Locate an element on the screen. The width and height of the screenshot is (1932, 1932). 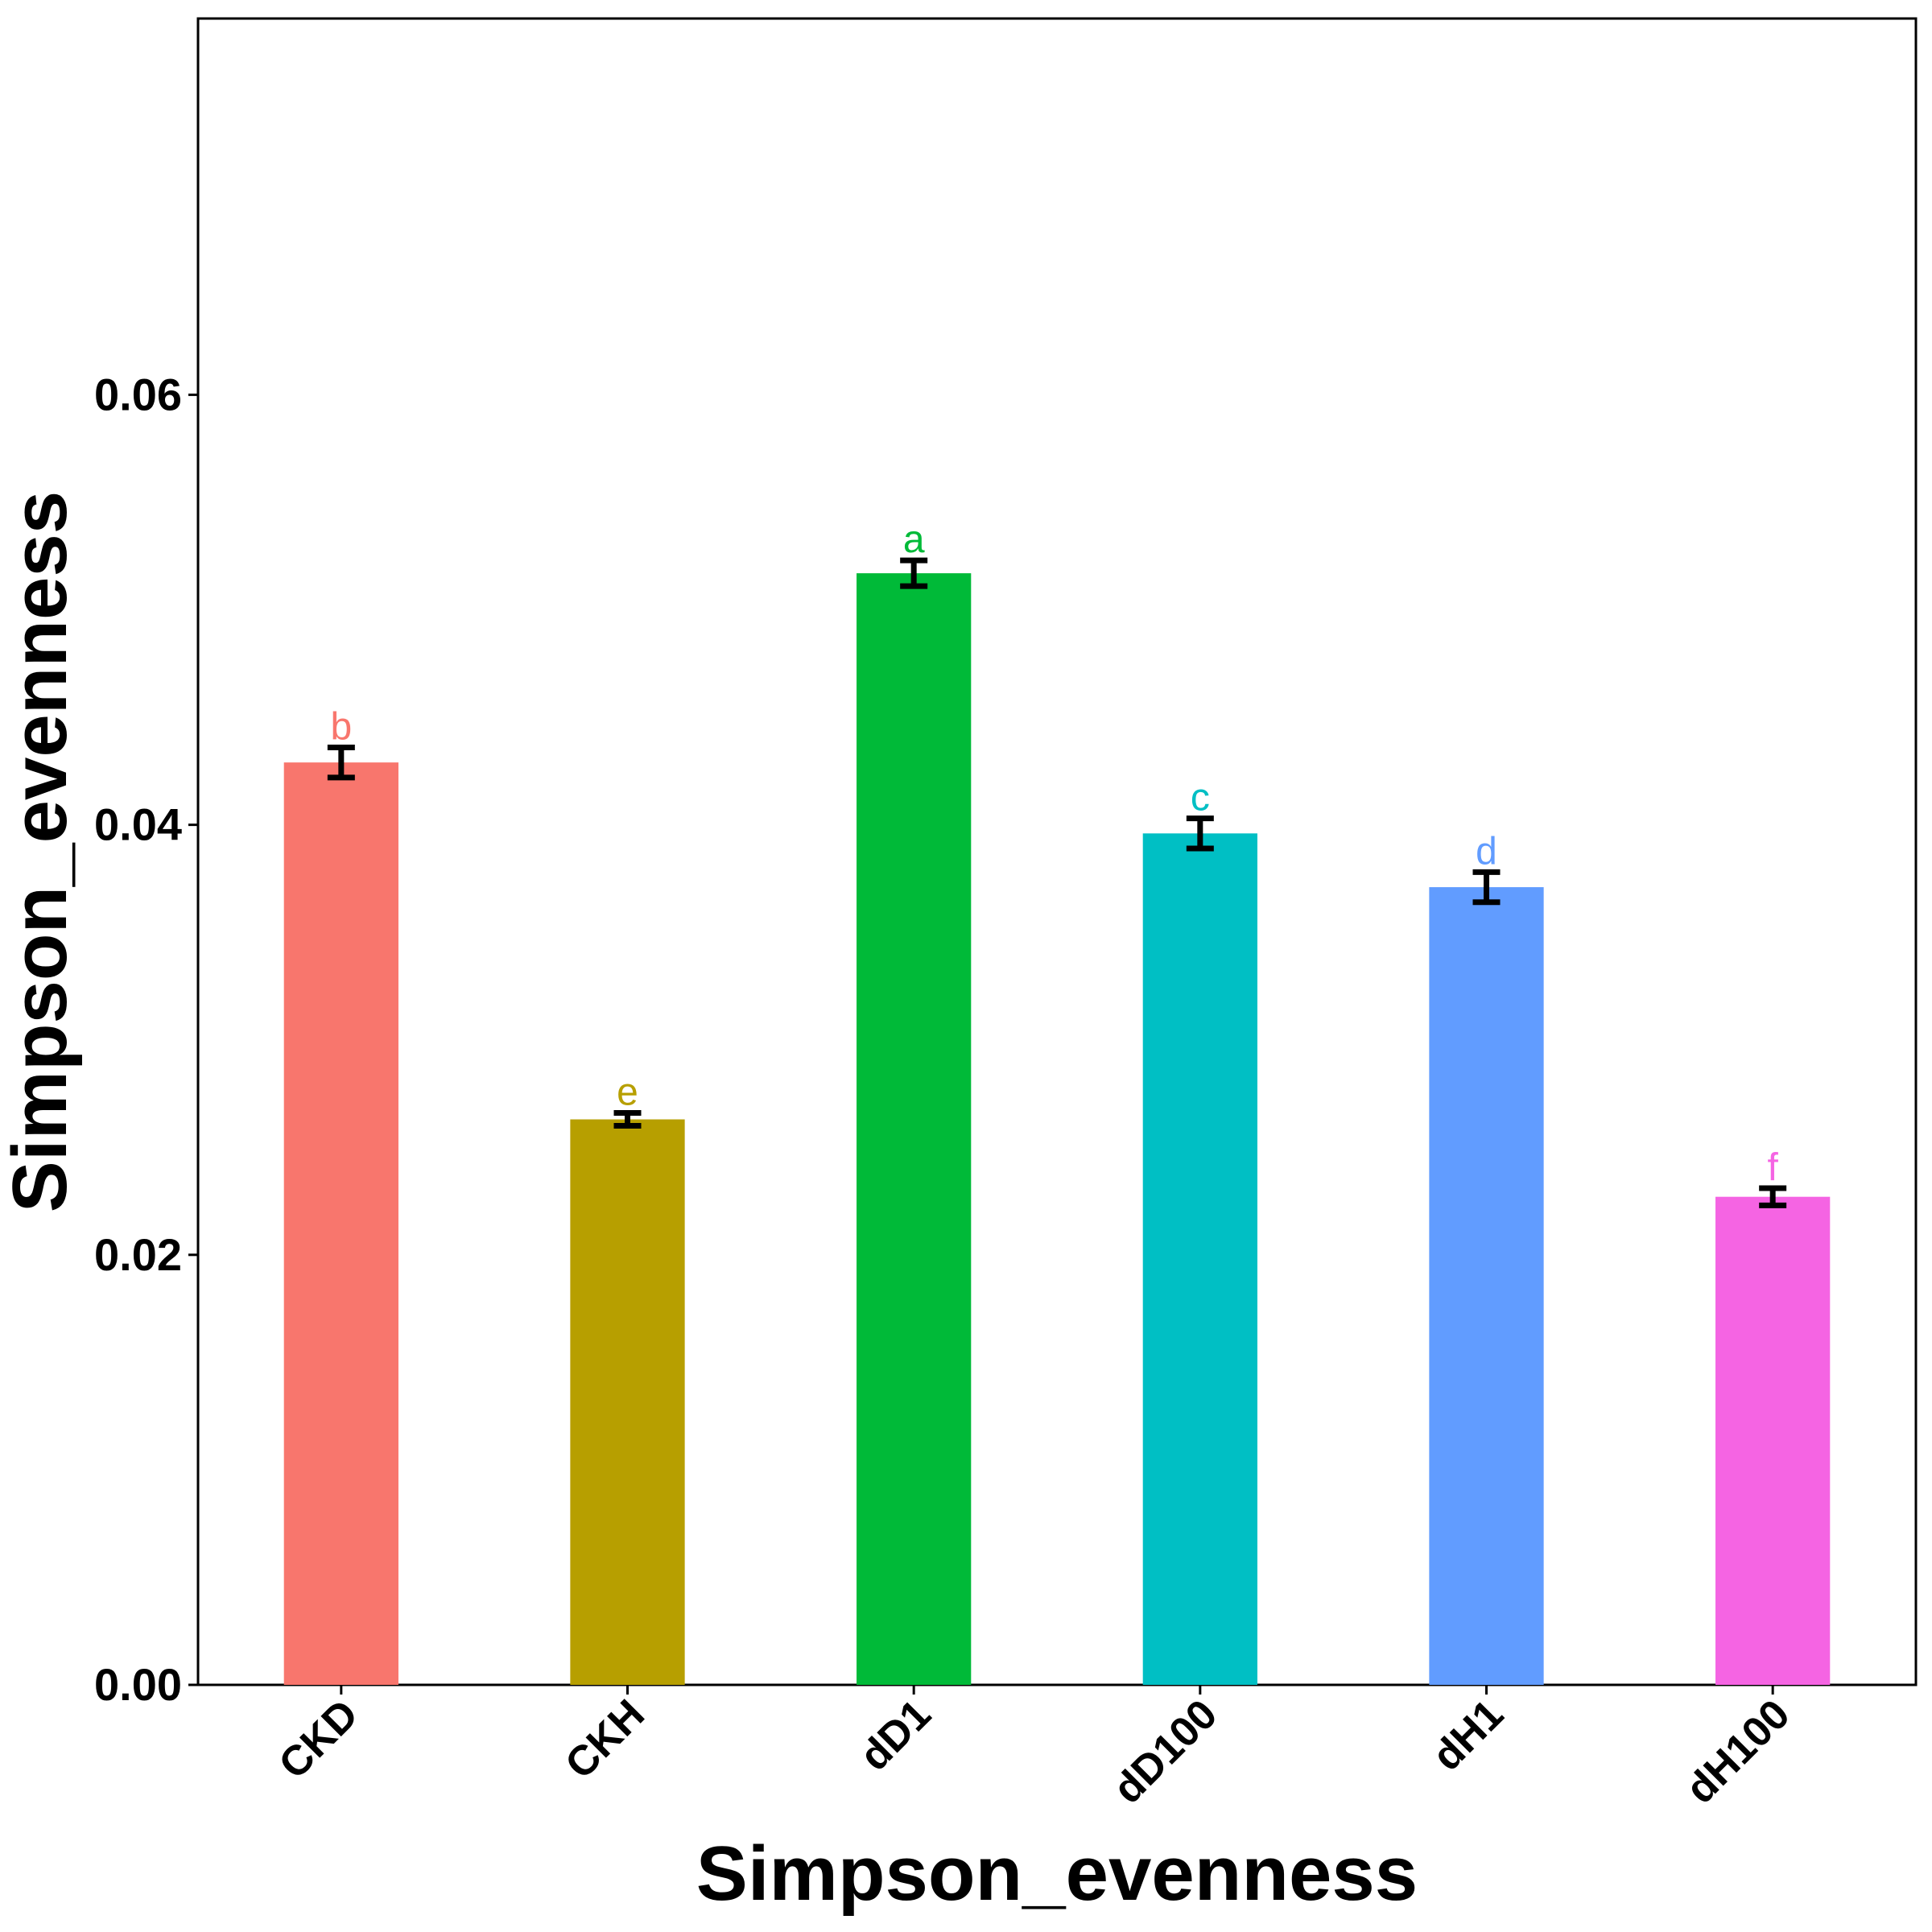
significance-label-CKD: b is located at coordinates (341, 726).